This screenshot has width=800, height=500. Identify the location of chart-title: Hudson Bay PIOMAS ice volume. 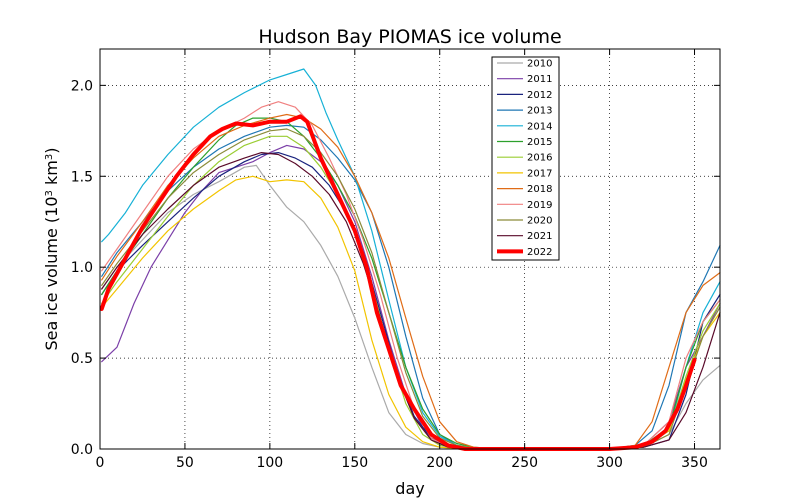
(409, 37).